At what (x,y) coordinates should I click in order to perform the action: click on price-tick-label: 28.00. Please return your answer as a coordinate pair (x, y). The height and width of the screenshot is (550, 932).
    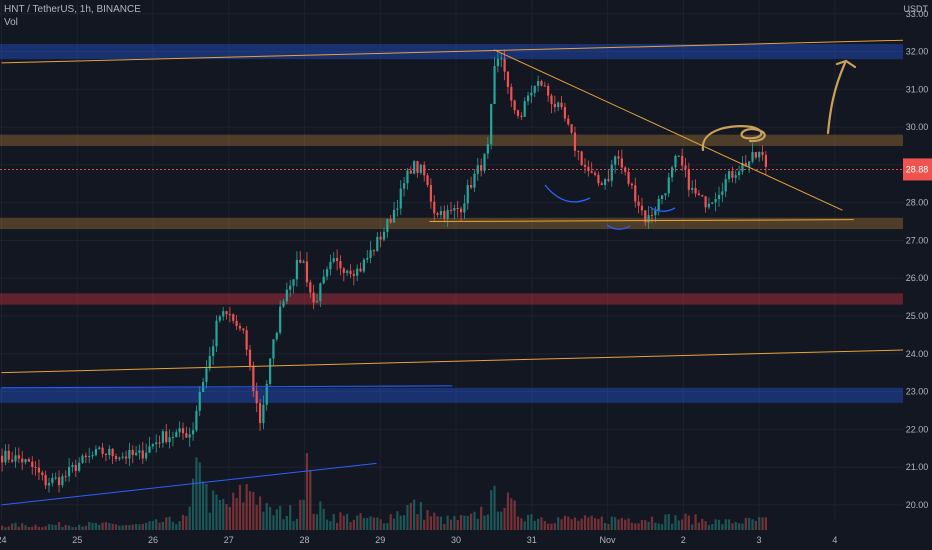
    Looking at the image, I should click on (917, 203).